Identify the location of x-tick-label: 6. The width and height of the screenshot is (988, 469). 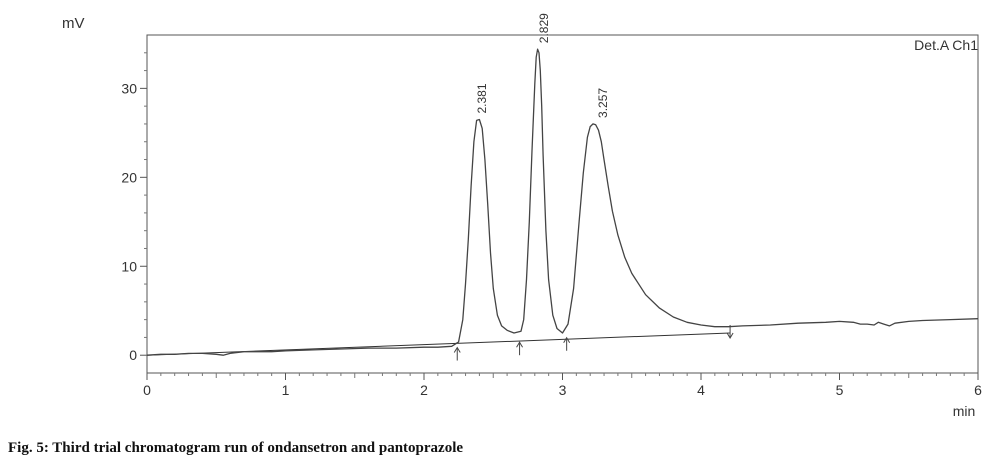
(978, 390).